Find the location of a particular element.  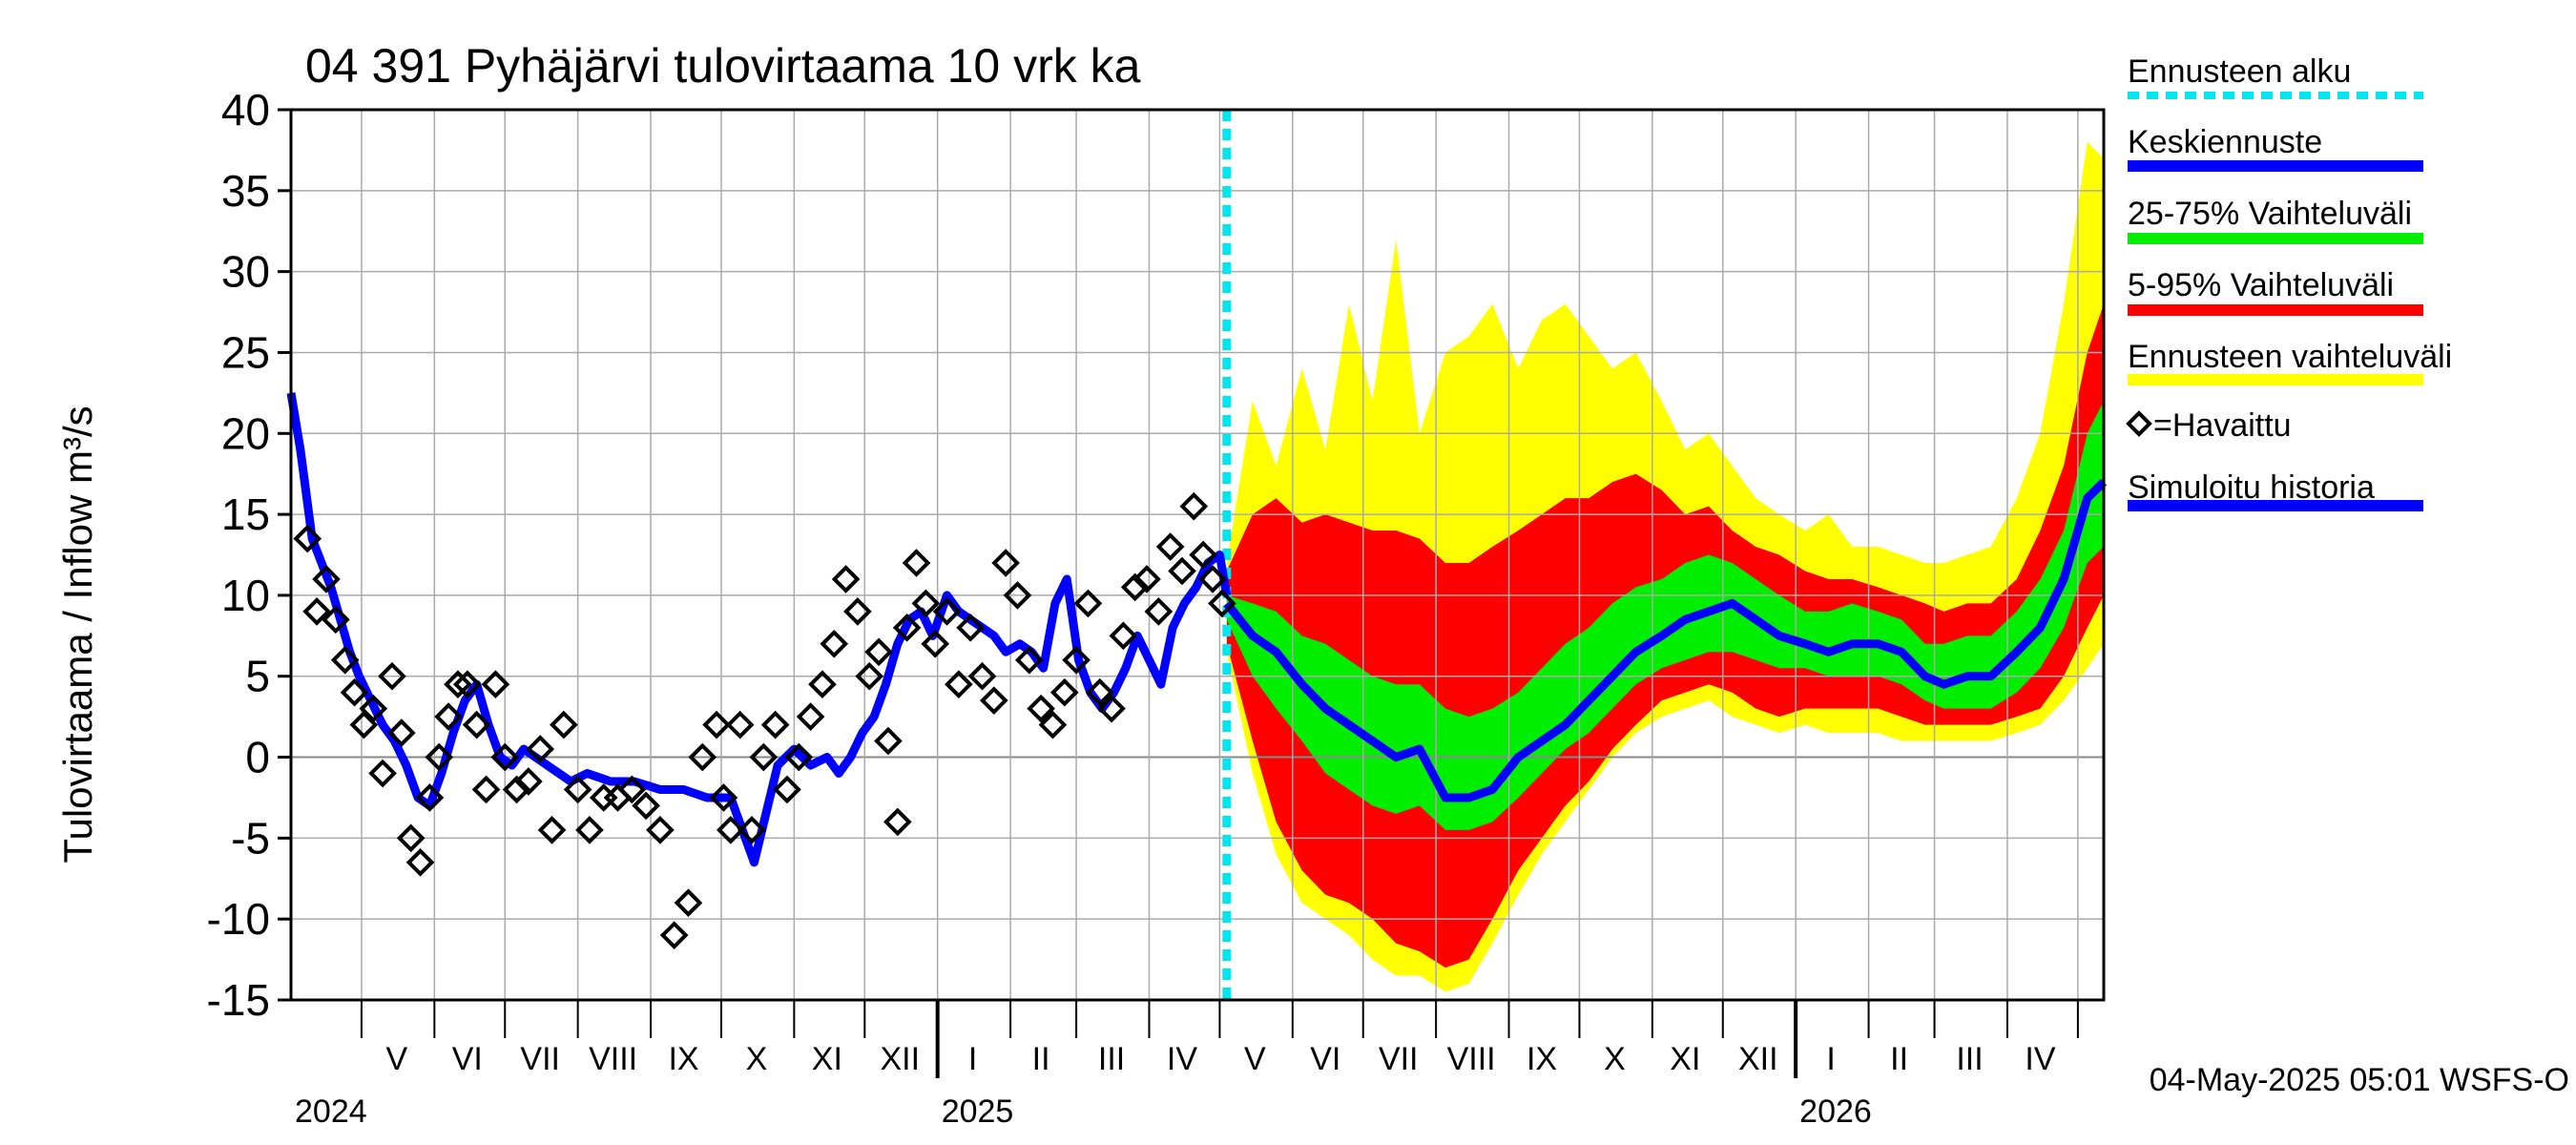

year-label: 2024 is located at coordinates (331, 1112).